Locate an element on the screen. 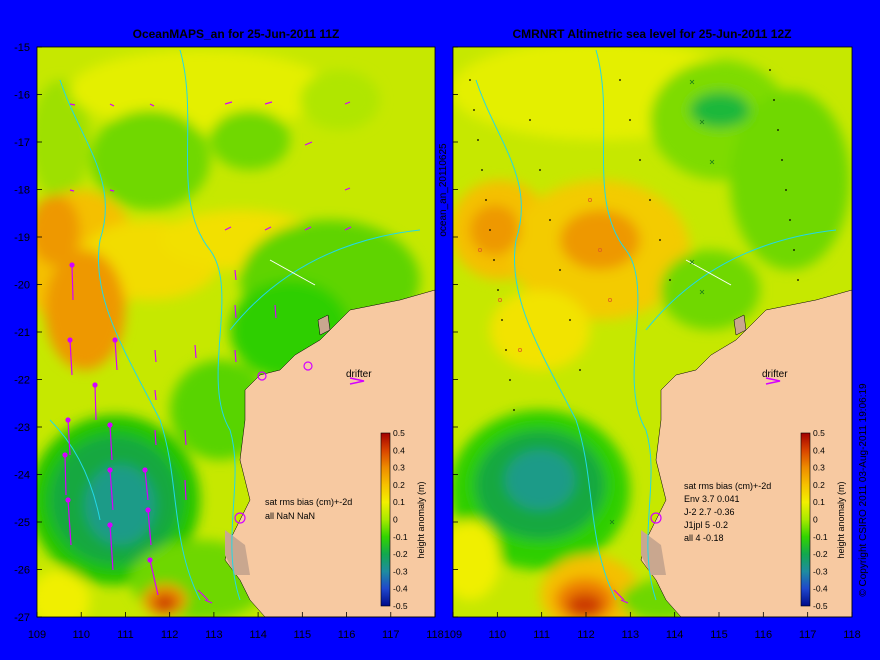 This screenshot has height=660, width=880. y-tick-label: -20 is located at coordinates (22, 286).